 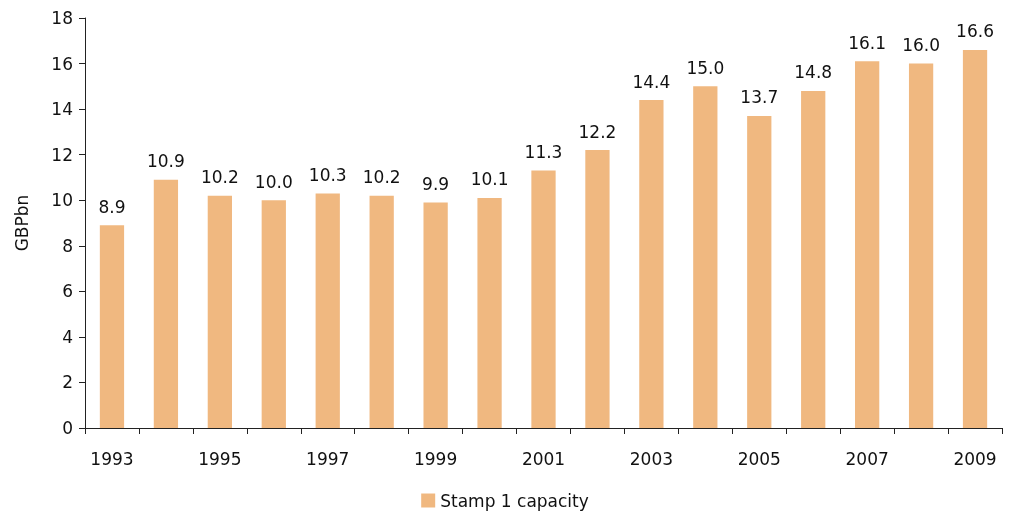 What do you see at coordinates (813, 72) in the screenshot?
I see `data-label: 14.8` at bounding box center [813, 72].